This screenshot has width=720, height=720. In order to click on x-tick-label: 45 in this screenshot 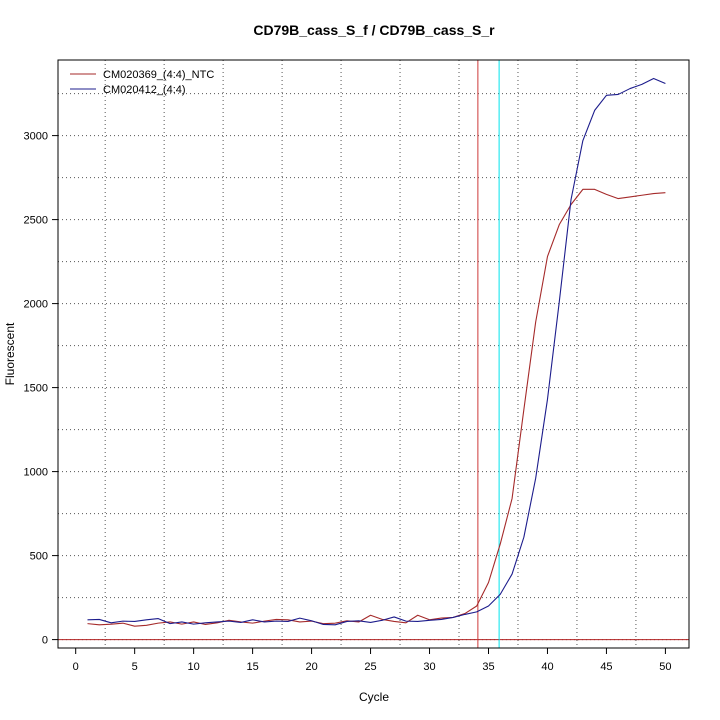, I will do `click(606, 667)`.